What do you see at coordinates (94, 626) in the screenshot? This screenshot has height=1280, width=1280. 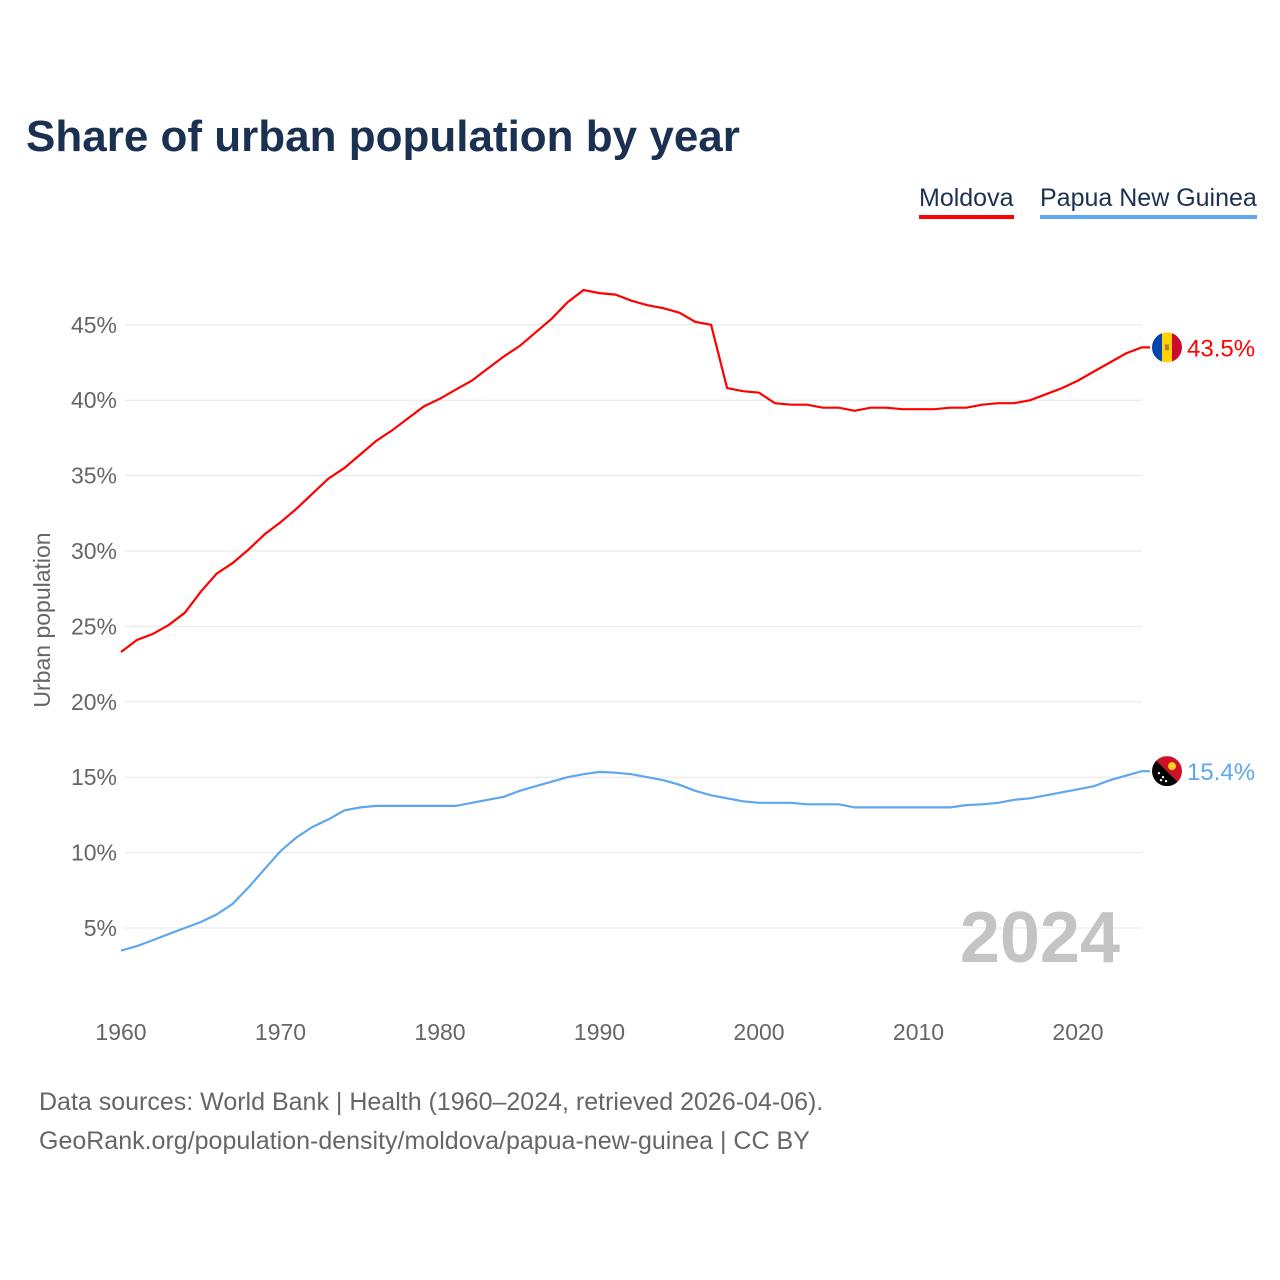 I see `y-tick-label: 25%` at bounding box center [94, 626].